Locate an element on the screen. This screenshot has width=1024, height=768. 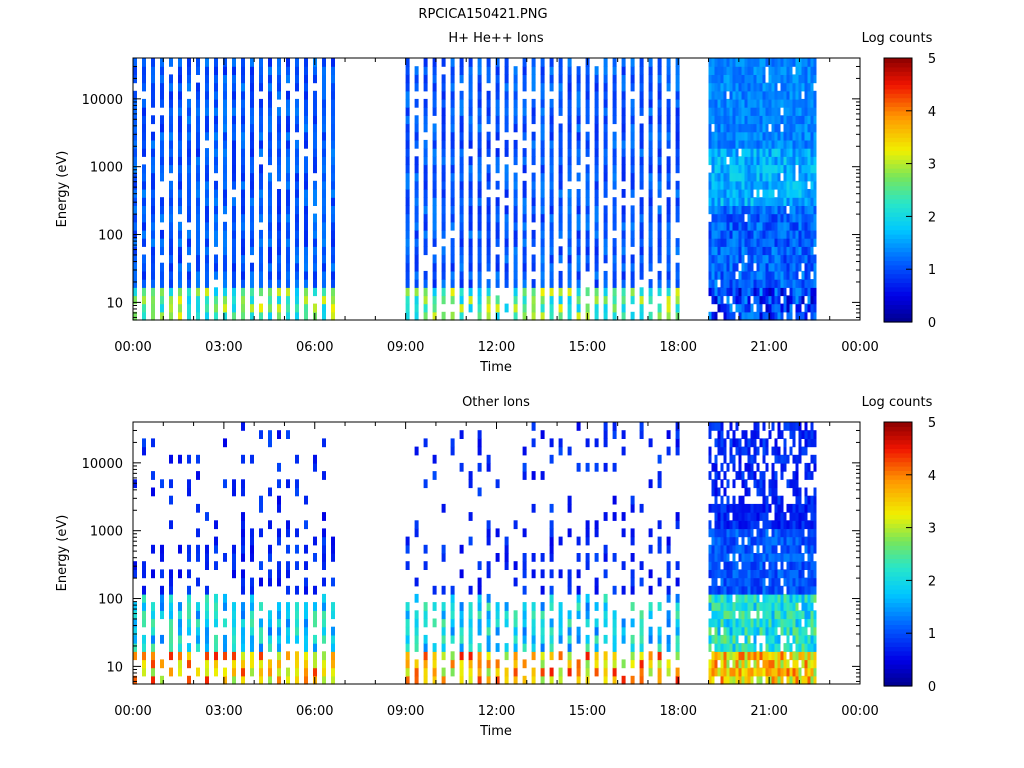
colorbar-tick-label: 5 is located at coordinates (932, 423).